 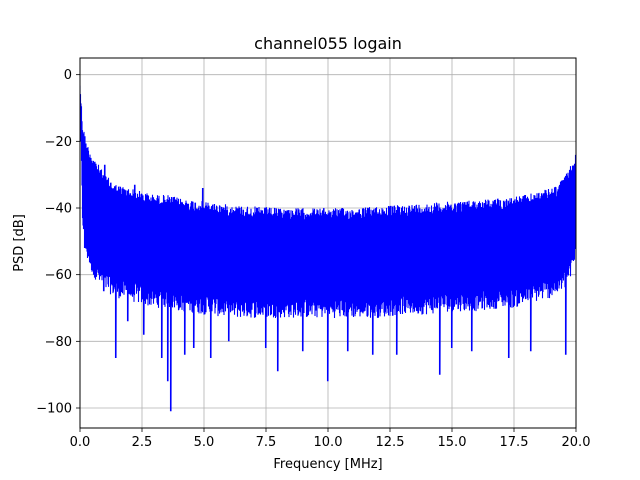 I want to click on x-tick-label: 5.0, so click(x=204, y=442).